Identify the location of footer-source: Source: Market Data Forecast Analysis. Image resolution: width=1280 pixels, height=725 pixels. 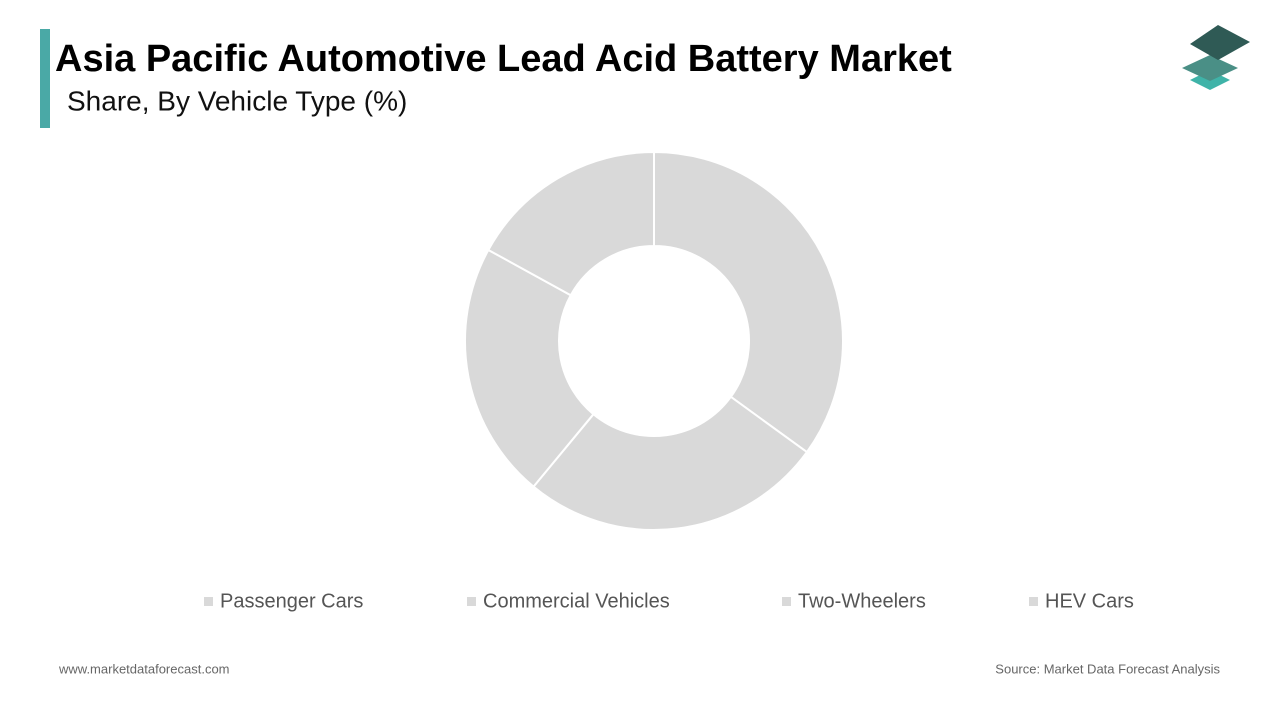
(1107, 668).